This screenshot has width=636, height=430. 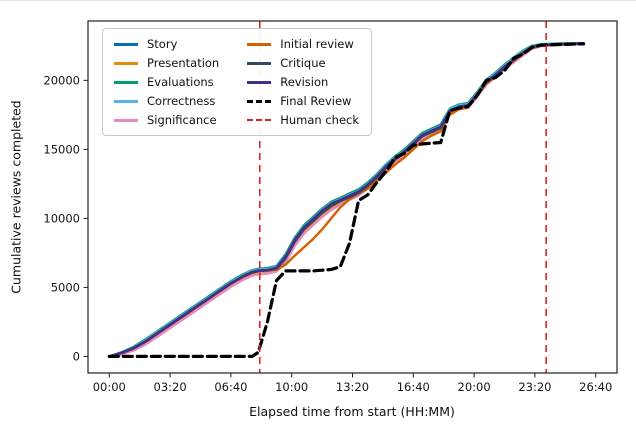 I want to click on y-axis-label: Cumulative reviews completed, so click(x=16, y=197).